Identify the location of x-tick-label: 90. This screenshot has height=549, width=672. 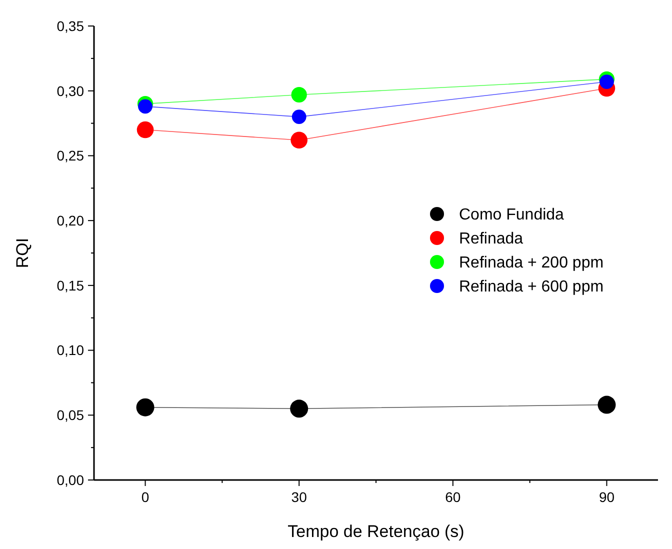
(606, 497).